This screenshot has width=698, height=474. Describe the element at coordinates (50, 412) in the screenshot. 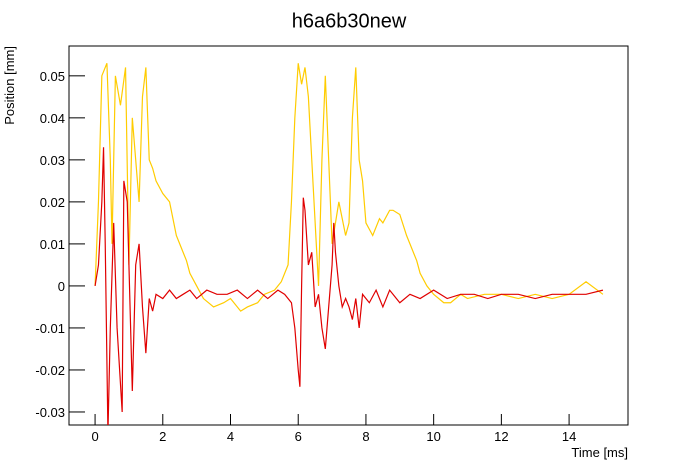

I see `y-tick-label: -0.03` at that location.